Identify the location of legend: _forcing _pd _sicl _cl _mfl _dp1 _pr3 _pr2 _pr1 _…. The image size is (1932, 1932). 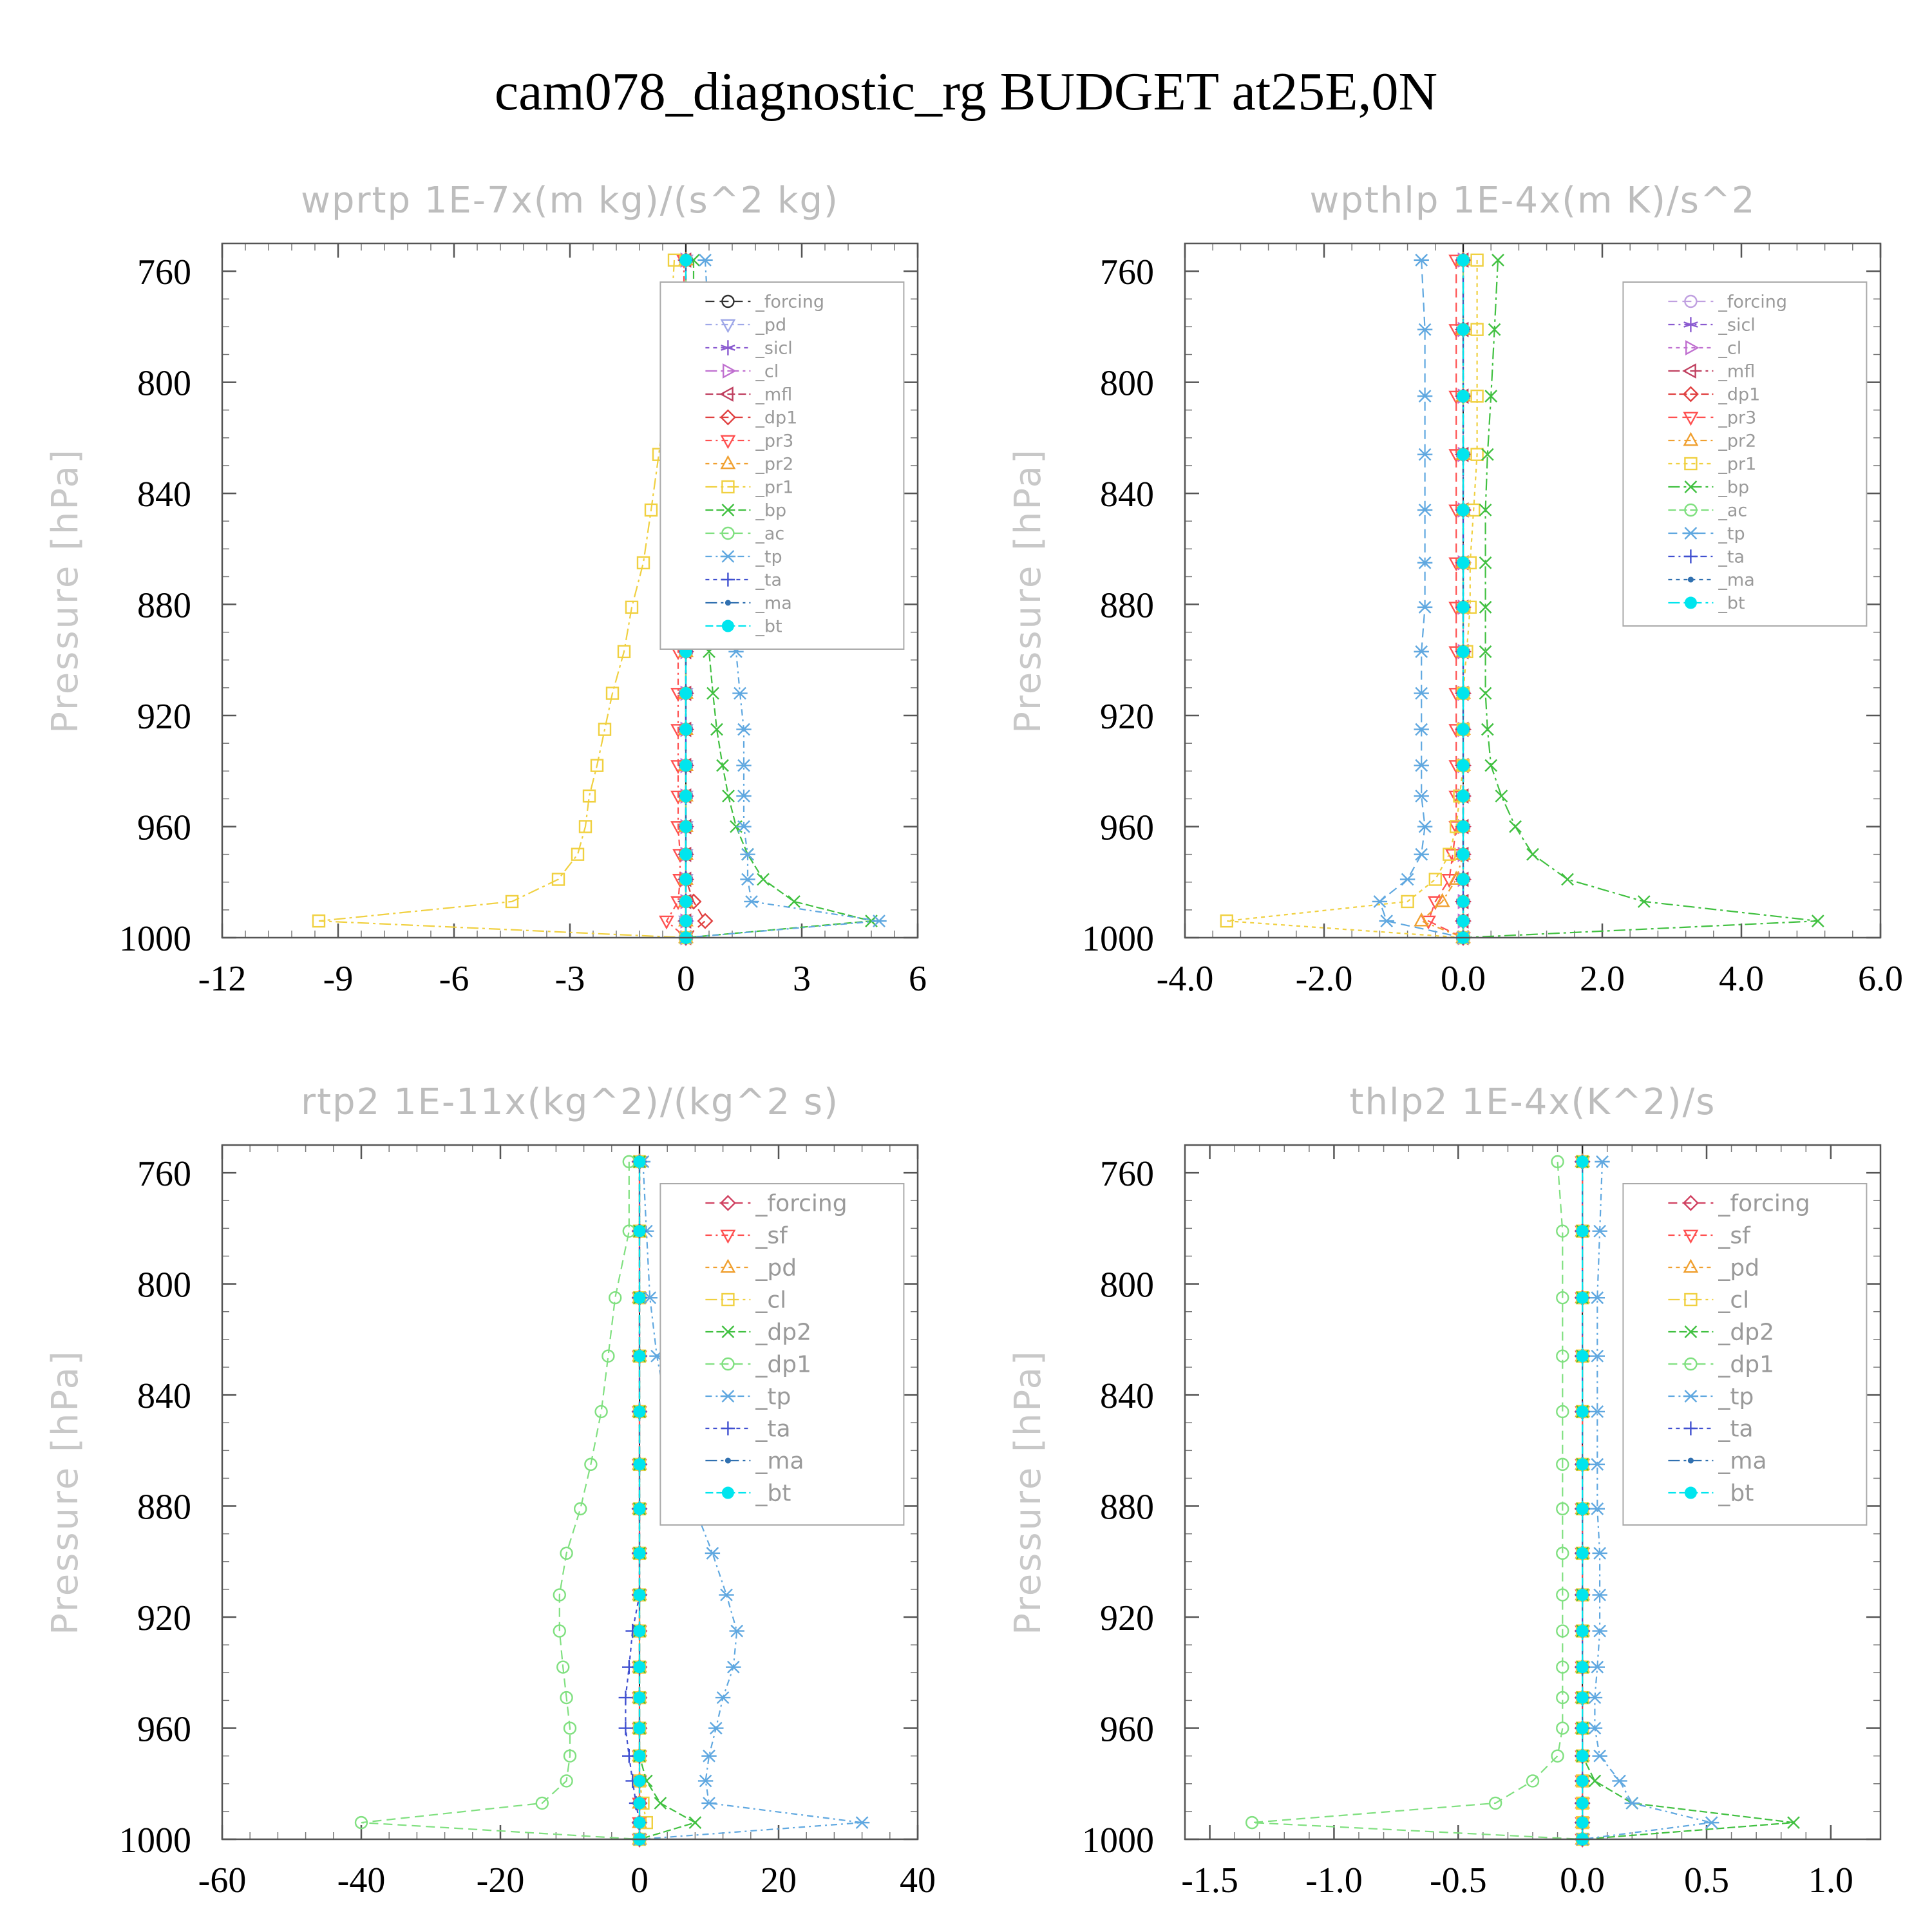
(782, 465).